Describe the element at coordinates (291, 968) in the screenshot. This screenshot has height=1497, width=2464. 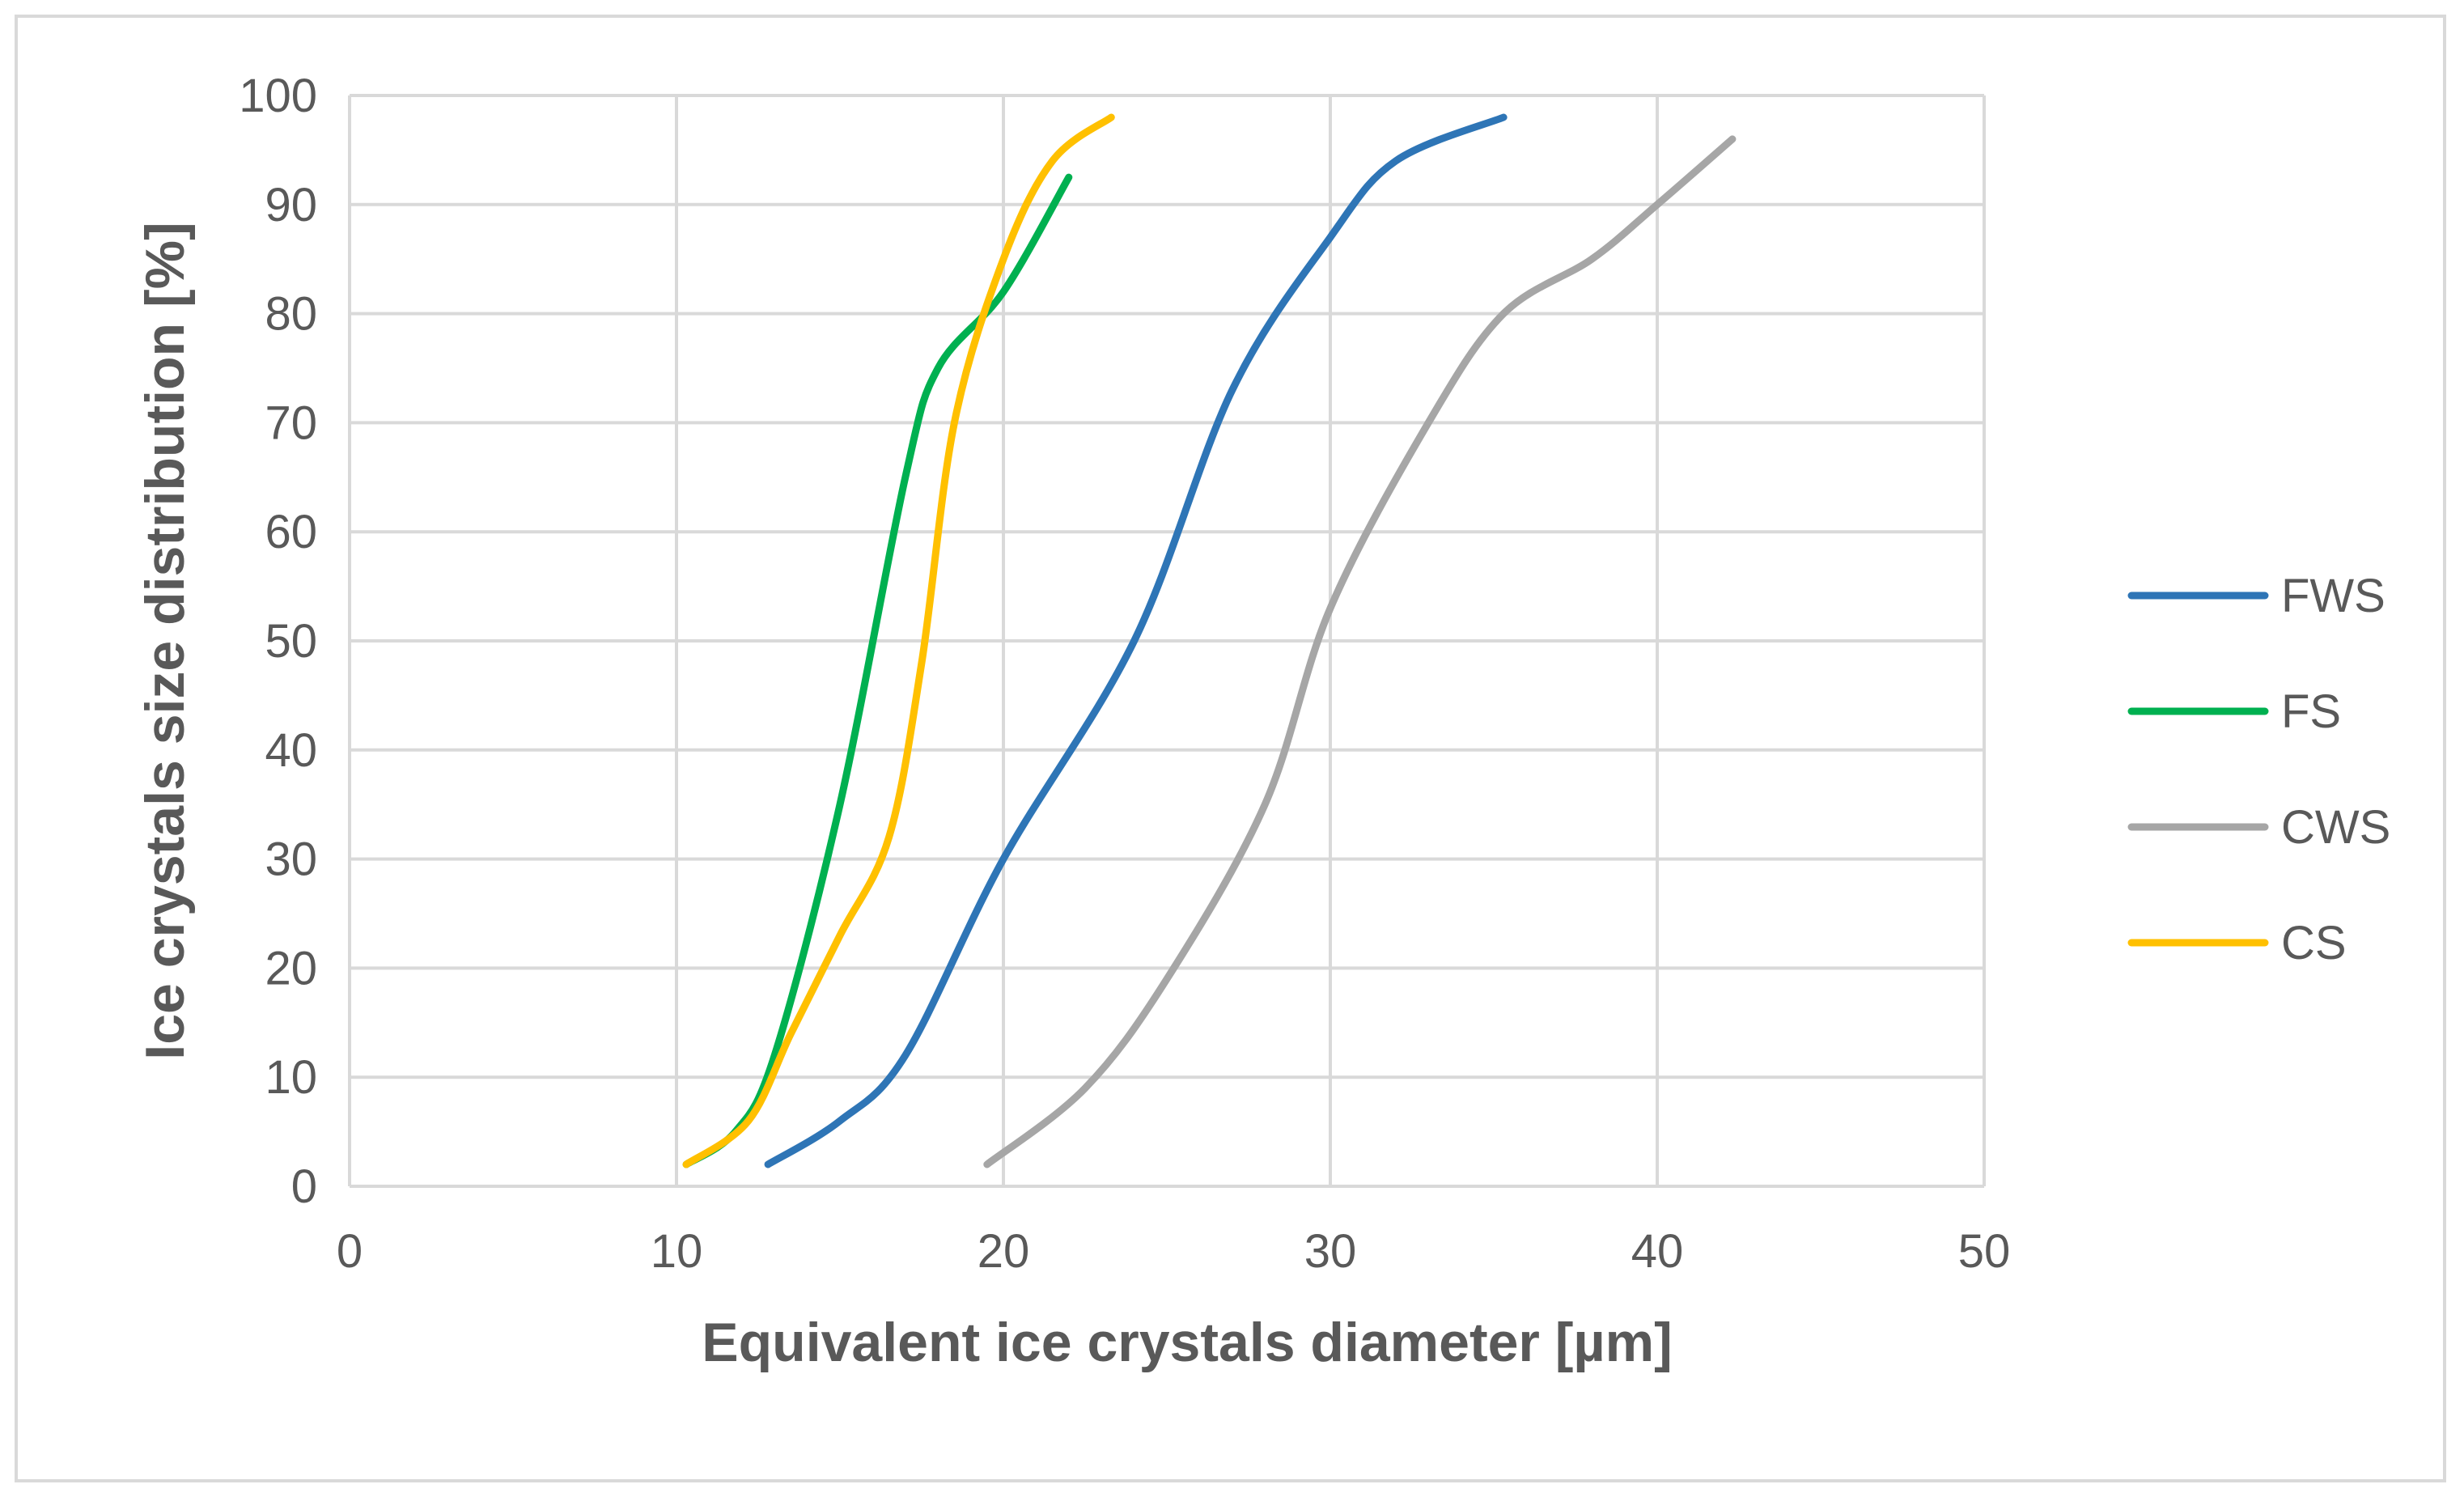
I see `y-tick-label: 20` at that location.